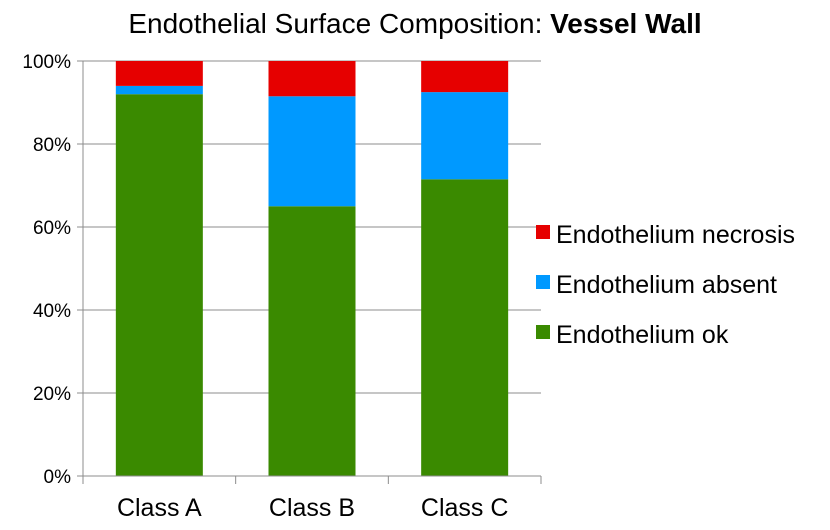  Describe the element at coordinates (312, 341) in the screenshot. I see `bar-class-b-endothelium-ok` at that location.